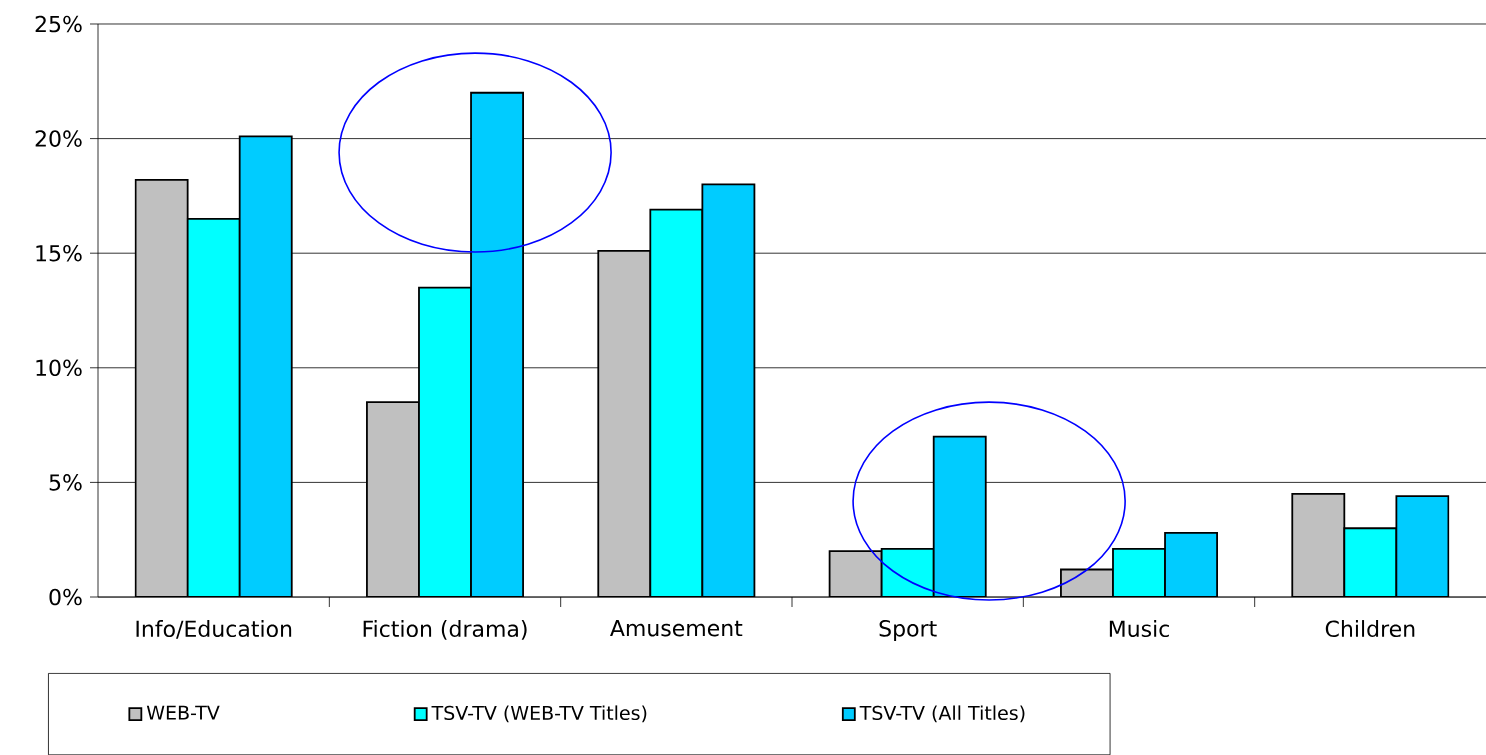  What do you see at coordinates (58, 24) in the screenshot?
I see `y-tick-label: 25%` at bounding box center [58, 24].